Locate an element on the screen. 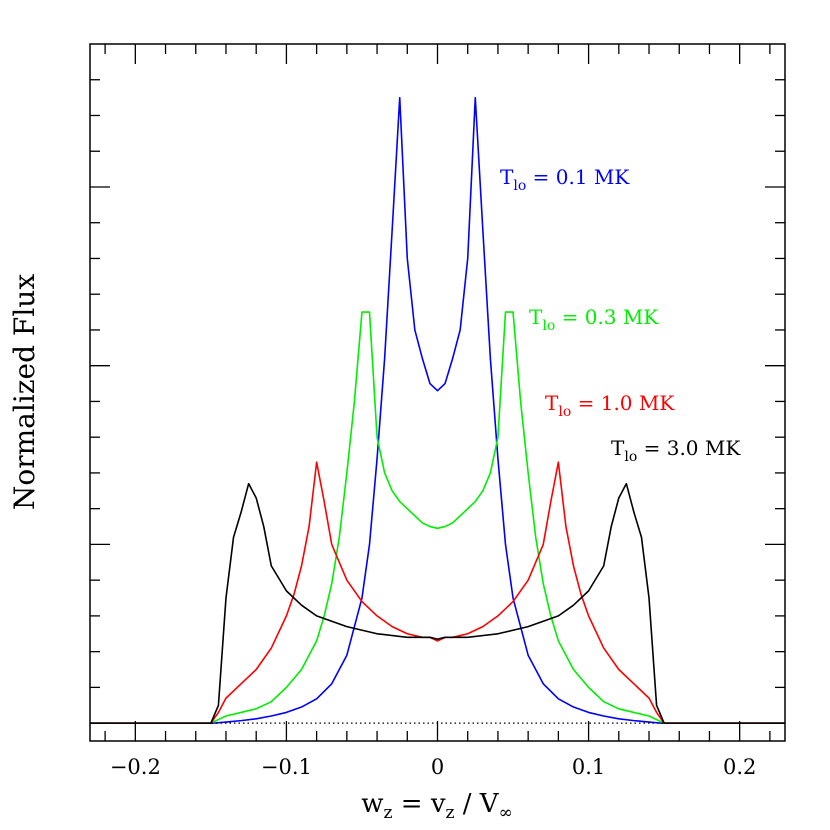 The height and width of the screenshot is (830, 830). series-label-4: Tlo = 3.0 MK is located at coordinates (676, 450).